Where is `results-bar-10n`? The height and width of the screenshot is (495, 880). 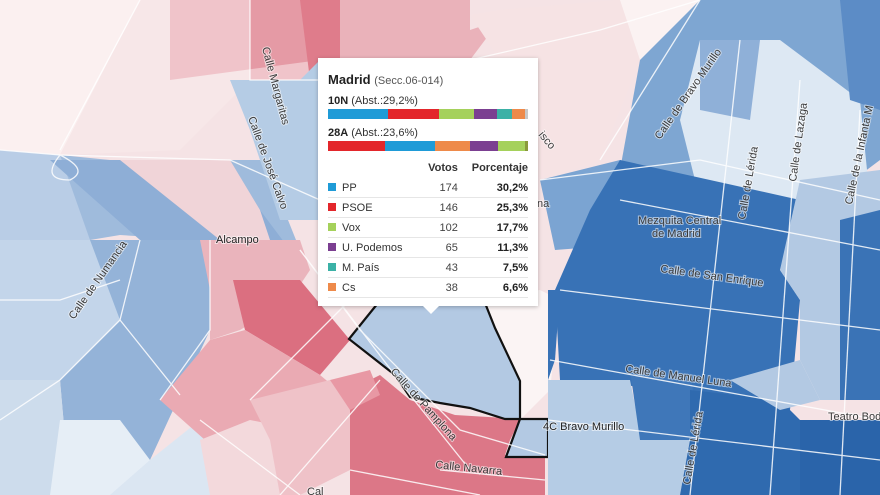 results-bar-10n is located at coordinates (428, 114).